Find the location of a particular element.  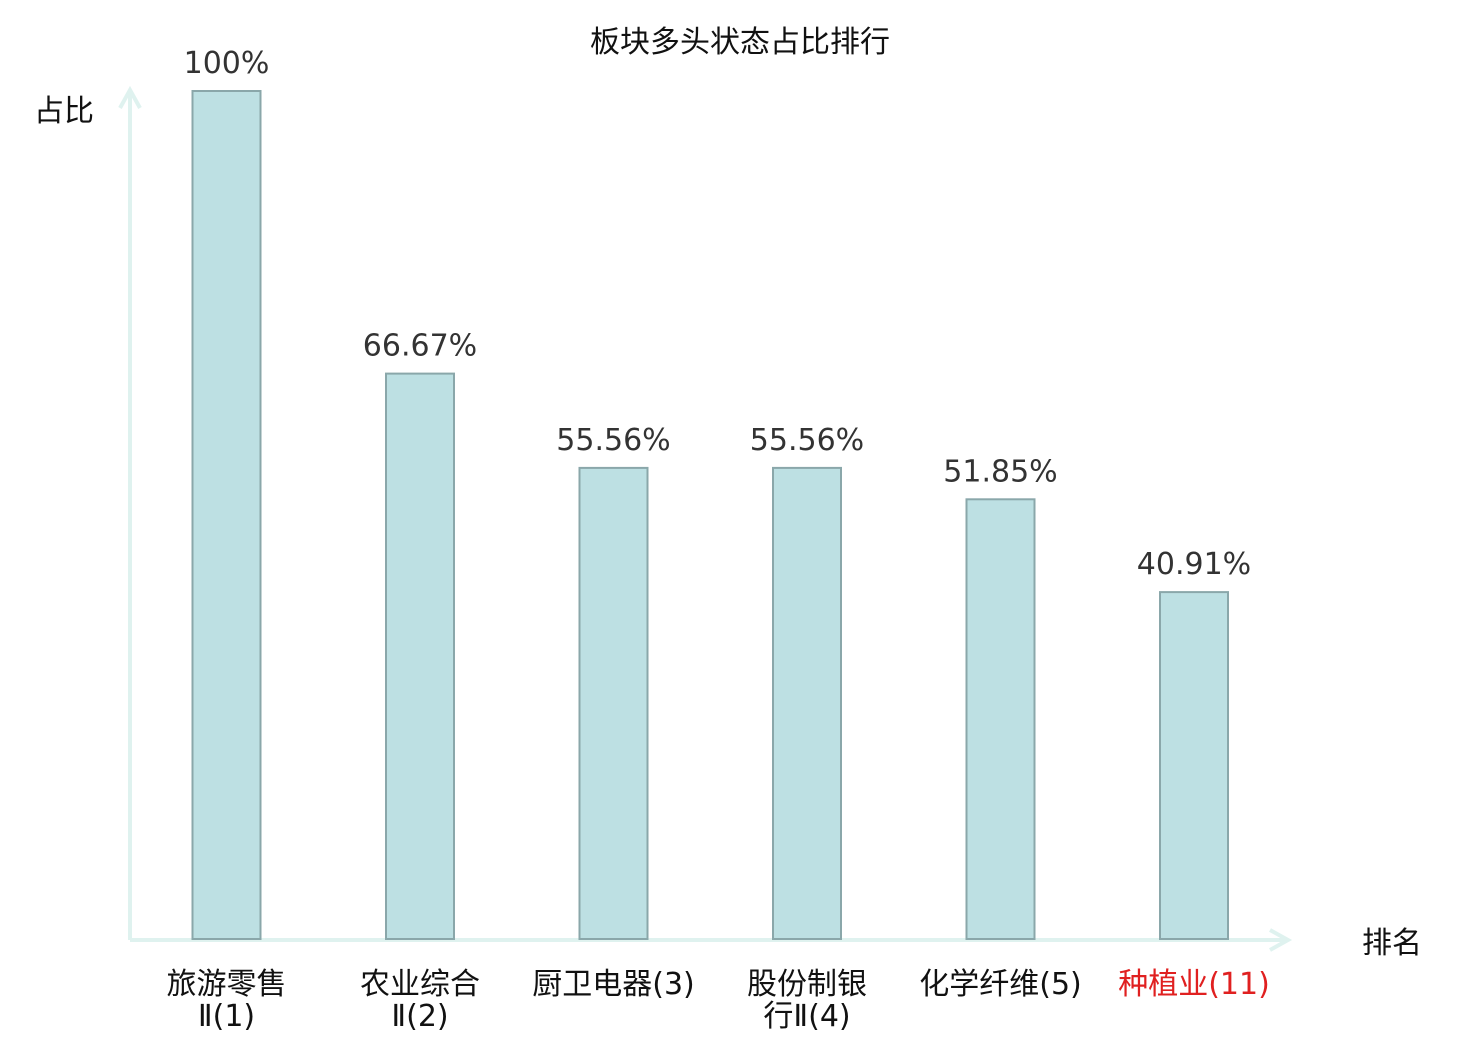

chart-title: 板块多头状态占比排行 is located at coordinates (740, 42).